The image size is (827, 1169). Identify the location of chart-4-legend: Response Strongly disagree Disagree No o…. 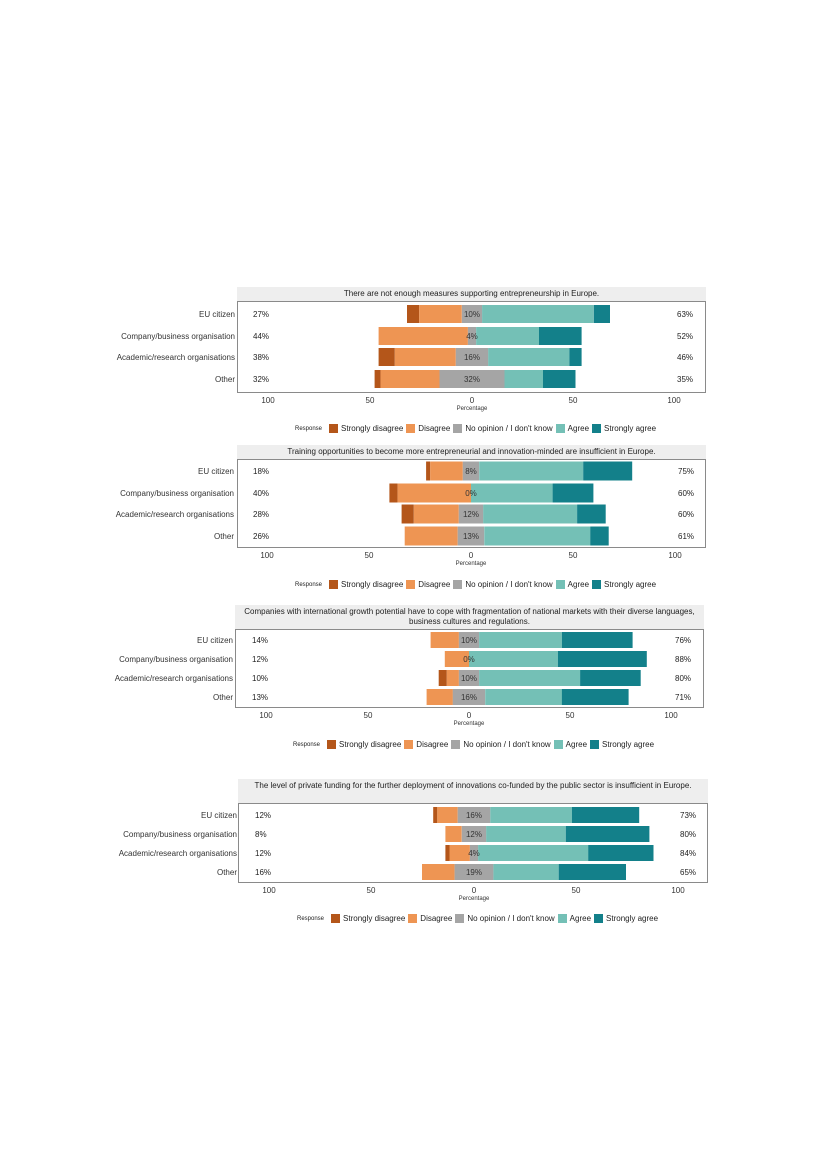
(477, 918).